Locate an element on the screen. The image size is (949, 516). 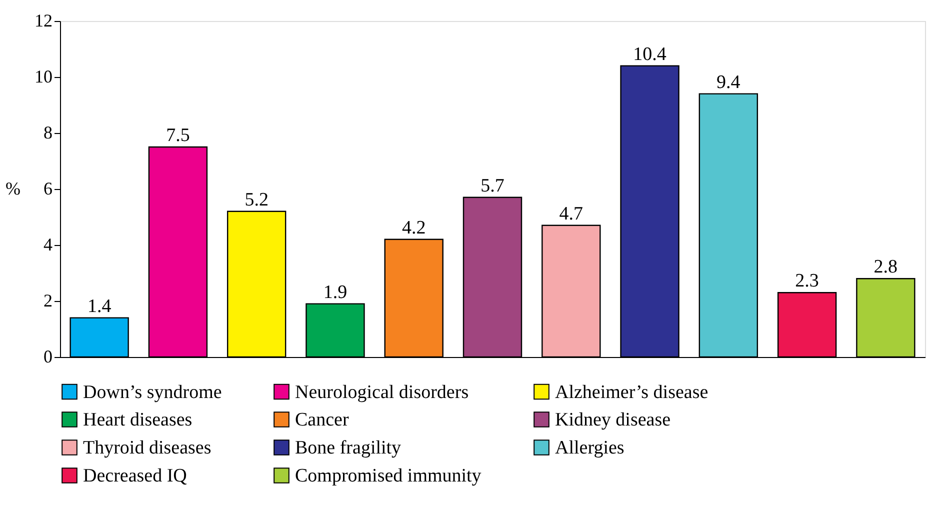
legend-label: Kidney disease is located at coordinates (613, 420).